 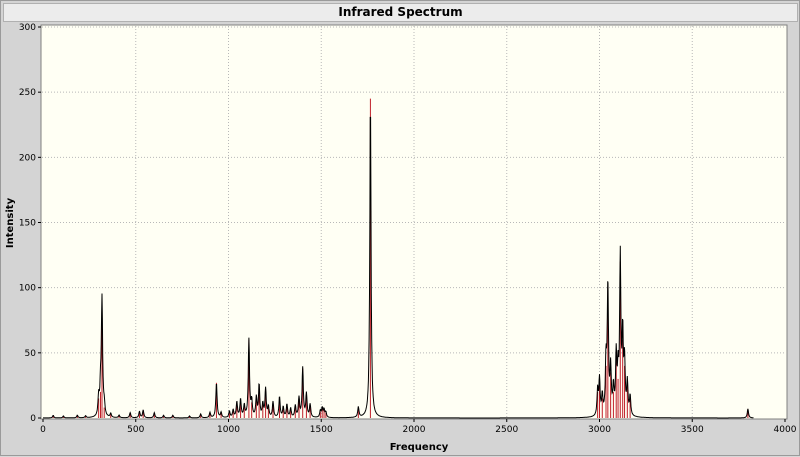 I want to click on x-tick-label: 3000, so click(x=599, y=430).